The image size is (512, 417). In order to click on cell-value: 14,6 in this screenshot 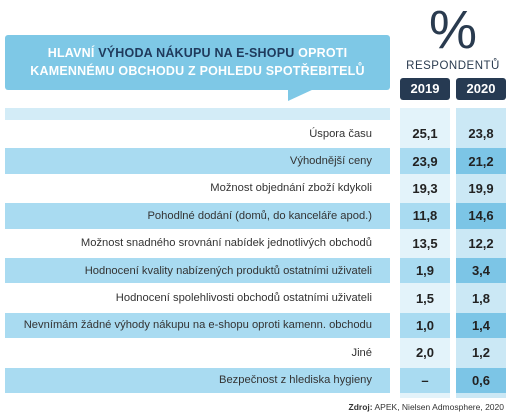, I will do `click(481, 216)`.